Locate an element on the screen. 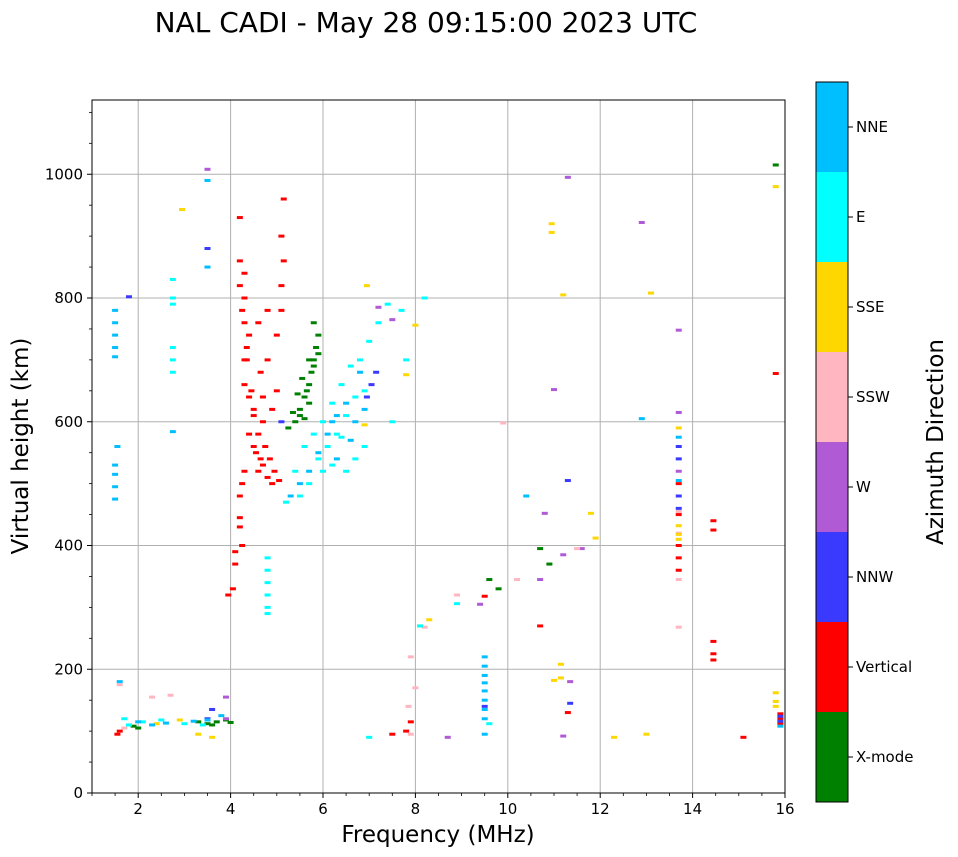  x-tick-label: 12 is located at coordinates (600, 809).